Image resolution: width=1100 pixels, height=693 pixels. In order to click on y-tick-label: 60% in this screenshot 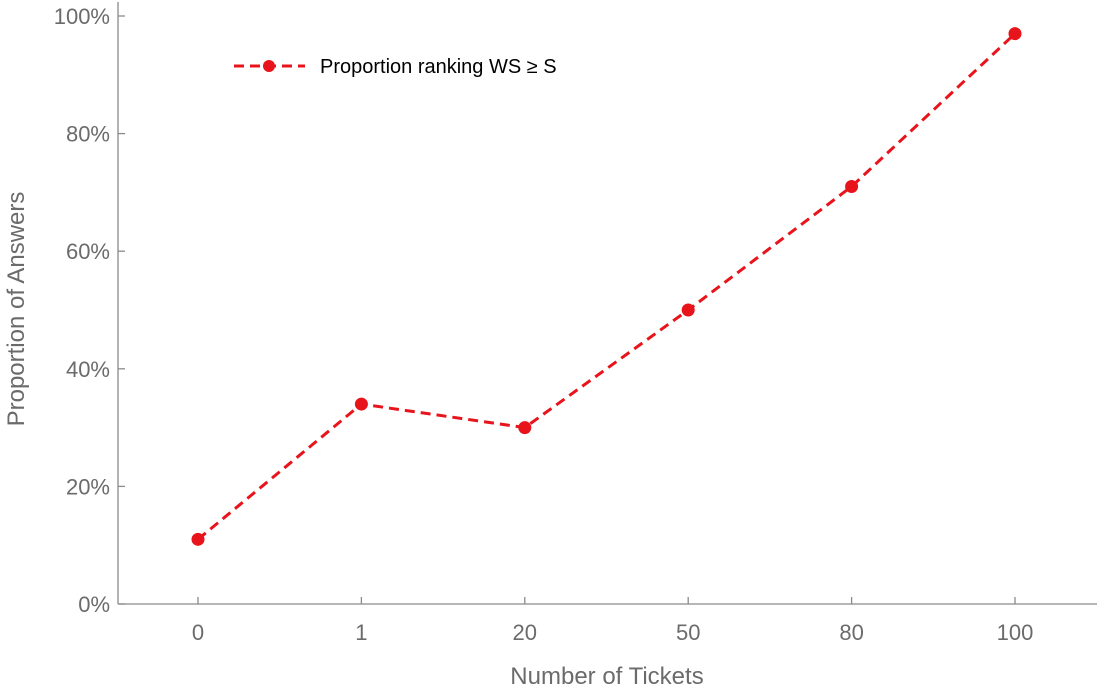, I will do `click(88, 251)`.